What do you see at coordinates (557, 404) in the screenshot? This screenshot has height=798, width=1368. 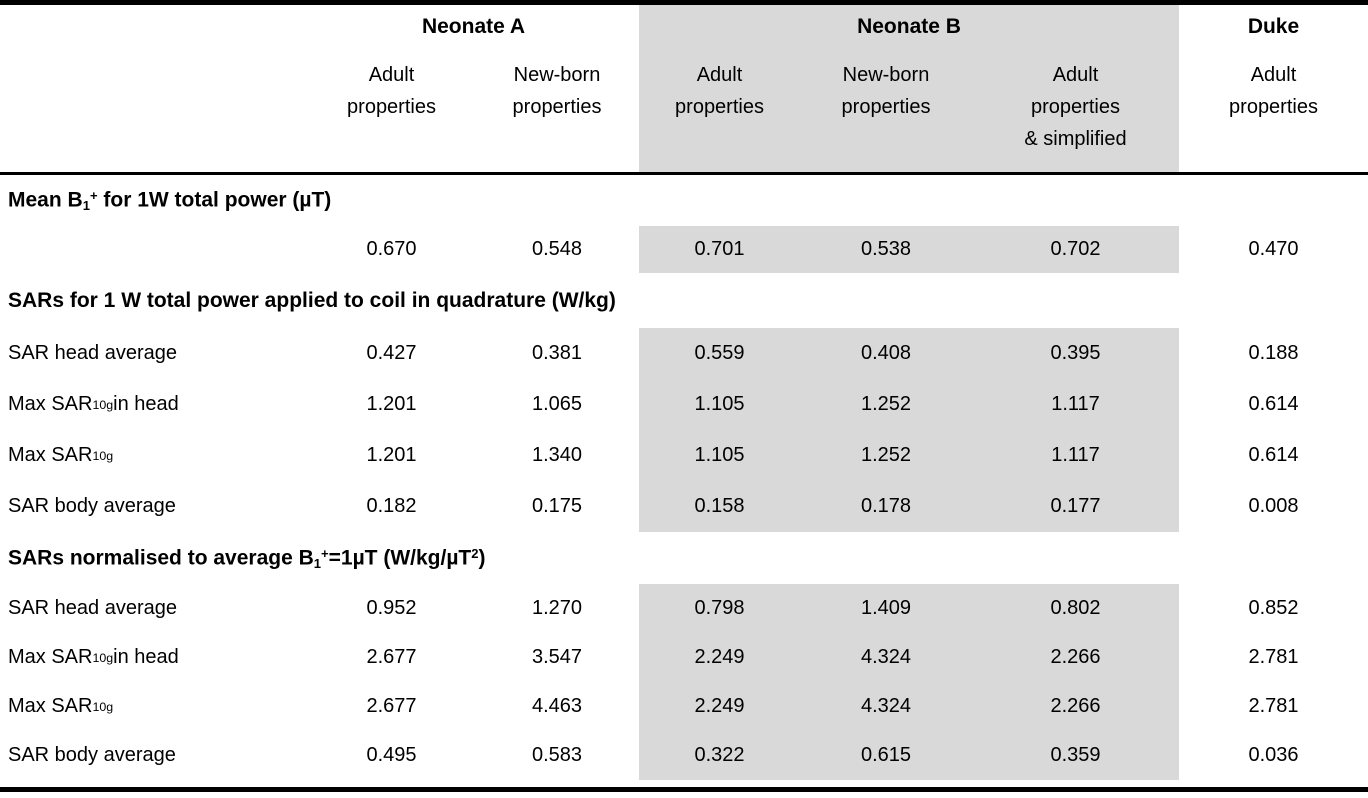 I see `value-cell: 1.065` at bounding box center [557, 404].